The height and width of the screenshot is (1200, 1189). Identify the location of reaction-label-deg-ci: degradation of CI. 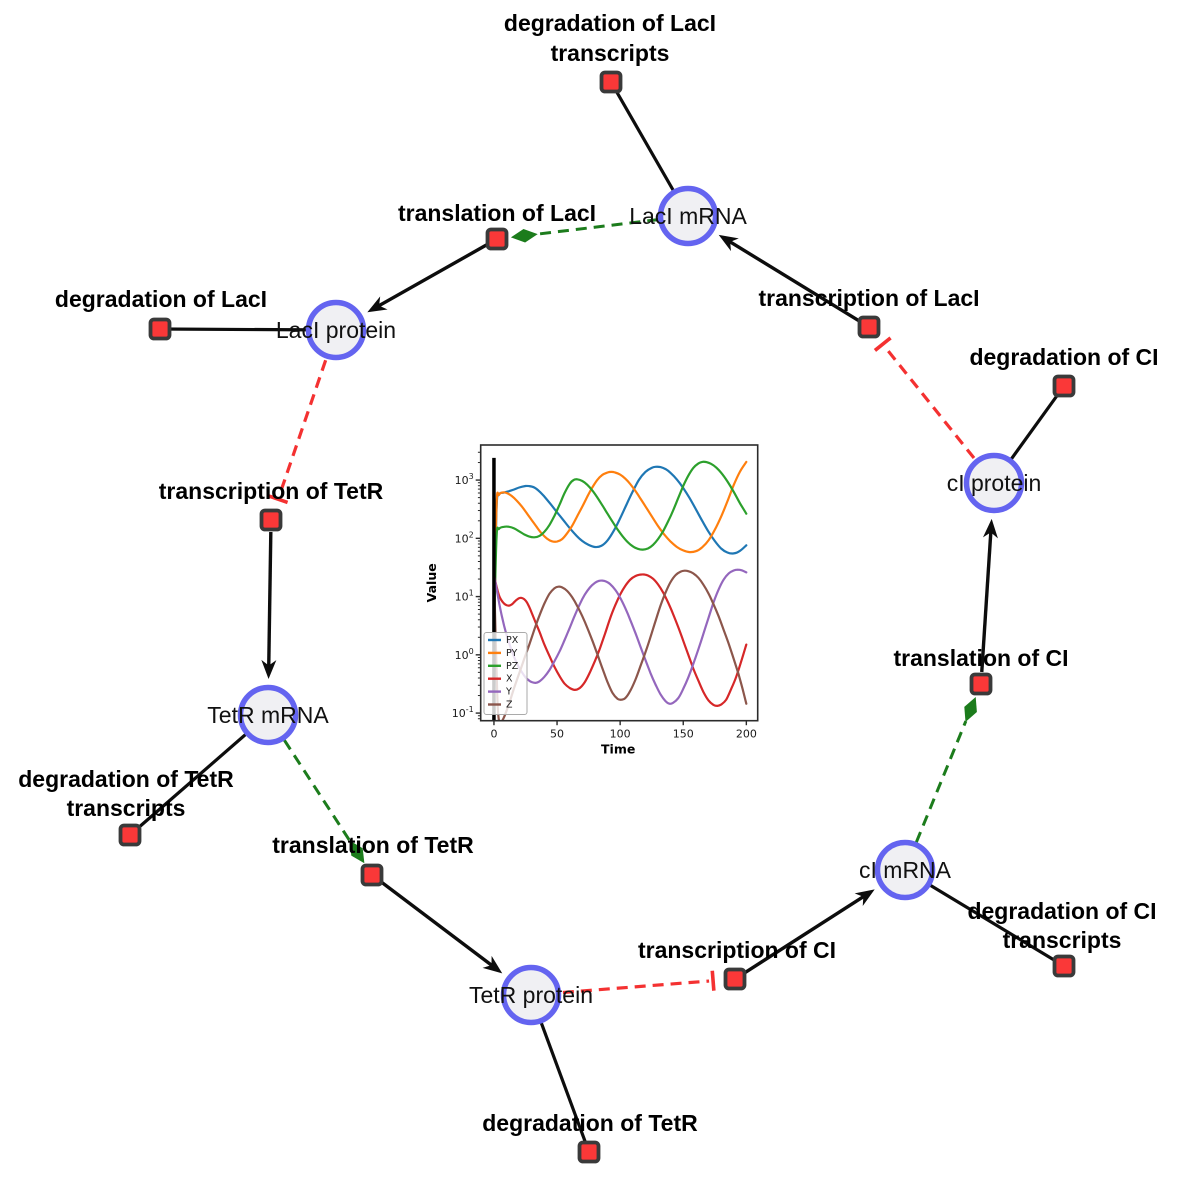
(1063, 357).